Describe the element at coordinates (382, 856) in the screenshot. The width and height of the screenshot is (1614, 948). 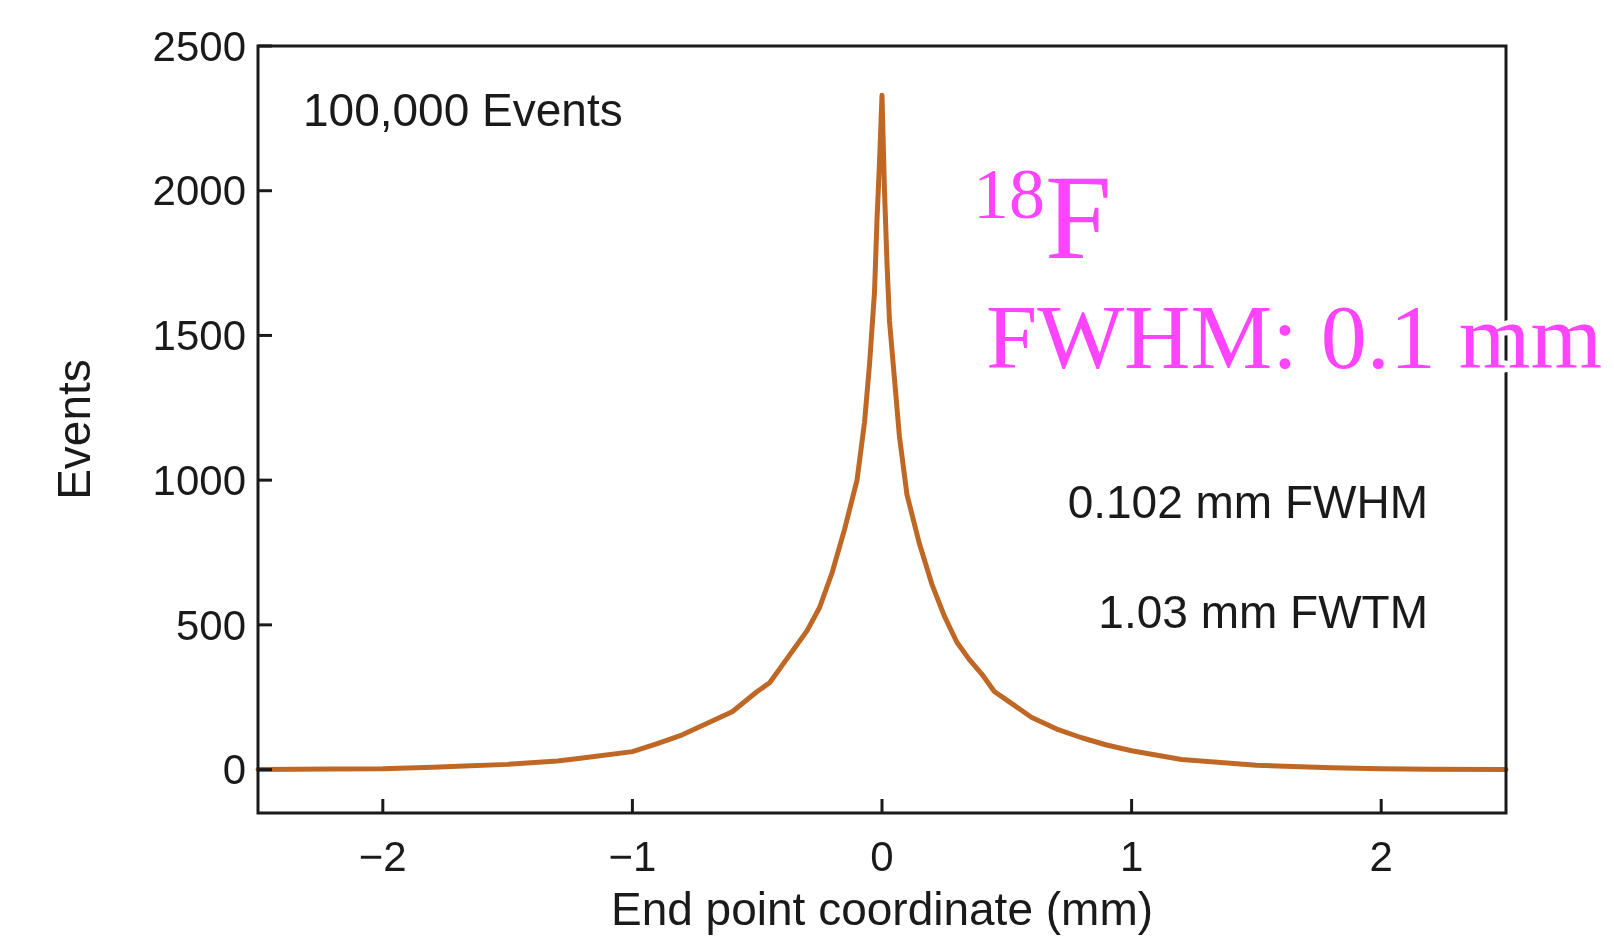
I see `x-tick-label: −2` at that location.